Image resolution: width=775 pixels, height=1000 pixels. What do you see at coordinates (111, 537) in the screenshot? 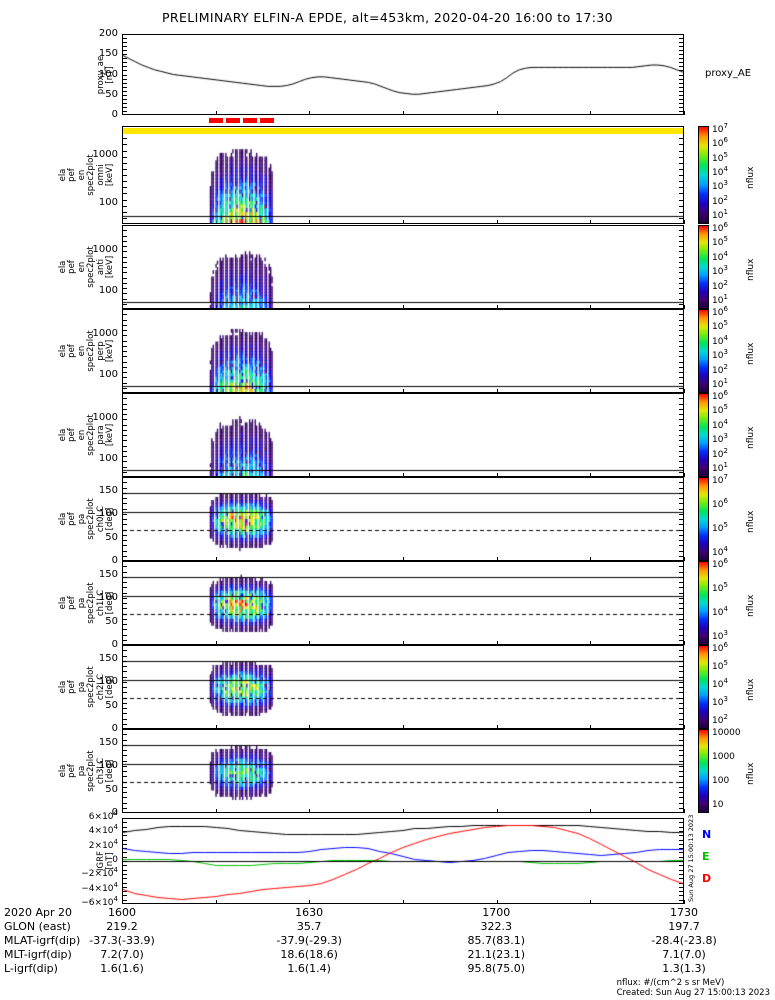
I see `ytick-pa-ch0lc-2: 50` at bounding box center [111, 537].